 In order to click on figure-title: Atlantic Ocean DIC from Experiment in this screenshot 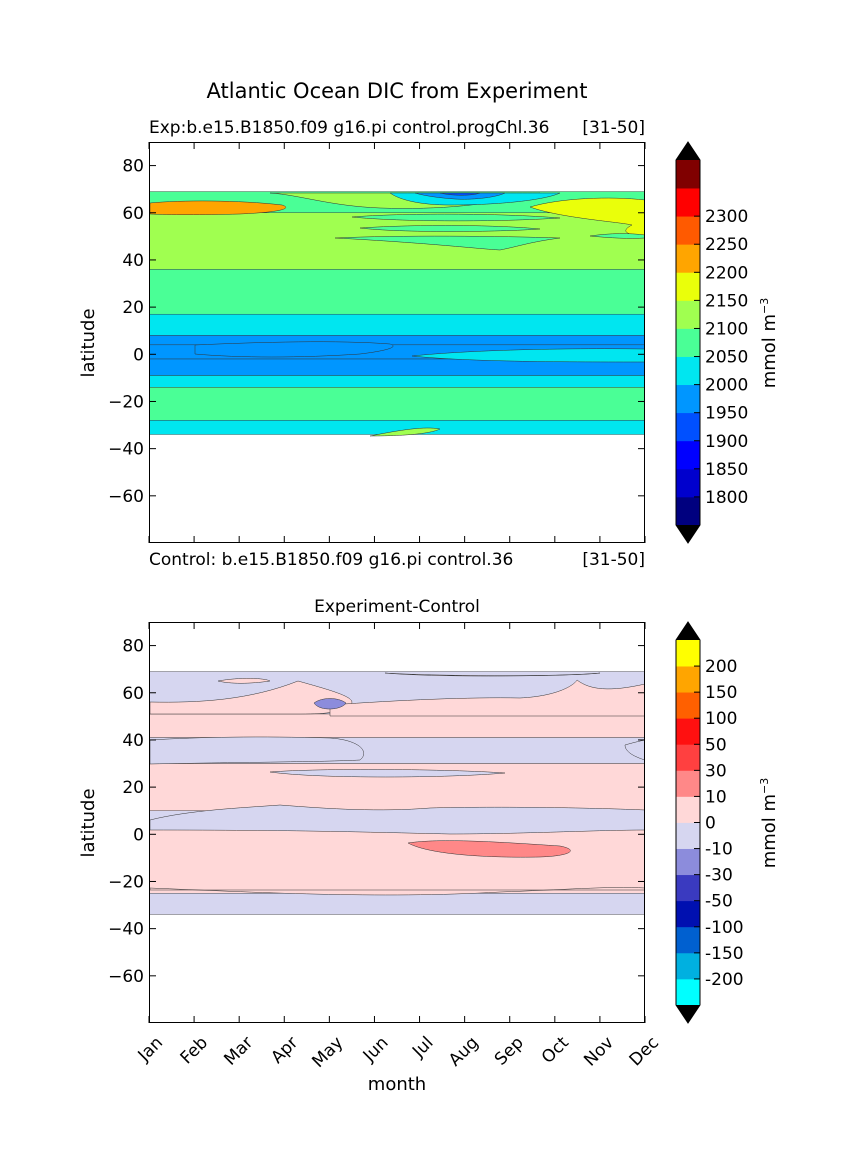, I will do `click(397, 91)`.